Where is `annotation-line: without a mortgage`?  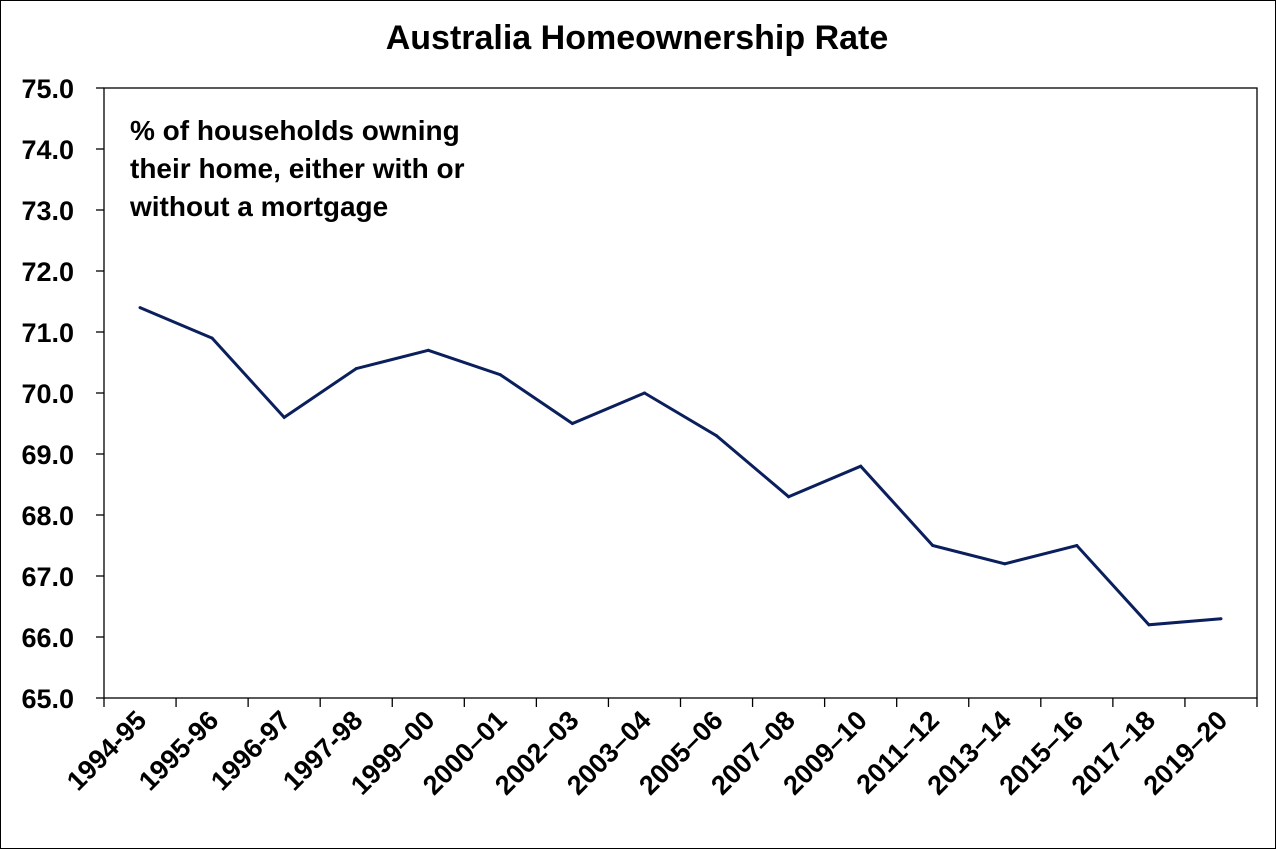
annotation-line: without a mortgage is located at coordinates (258, 206).